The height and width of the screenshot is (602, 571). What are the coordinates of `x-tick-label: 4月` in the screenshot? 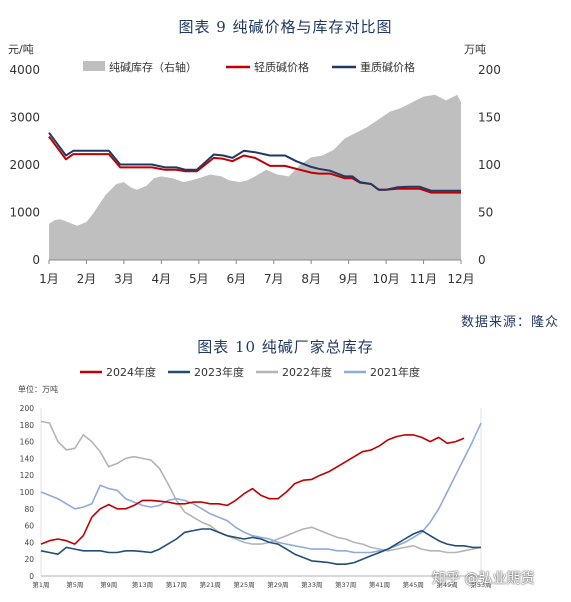 It's located at (162, 279).